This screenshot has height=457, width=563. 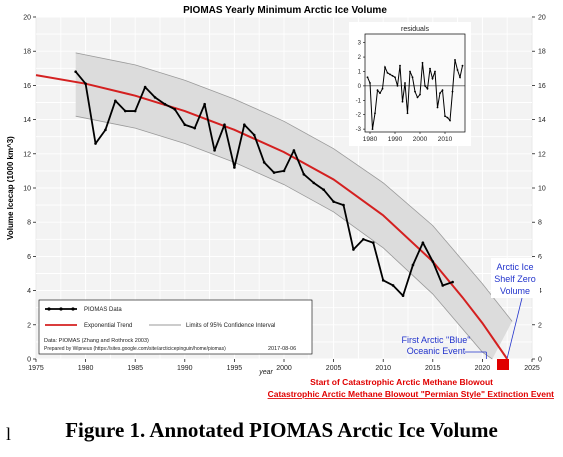 I want to click on x-axis-label: year, so click(x=265, y=372).